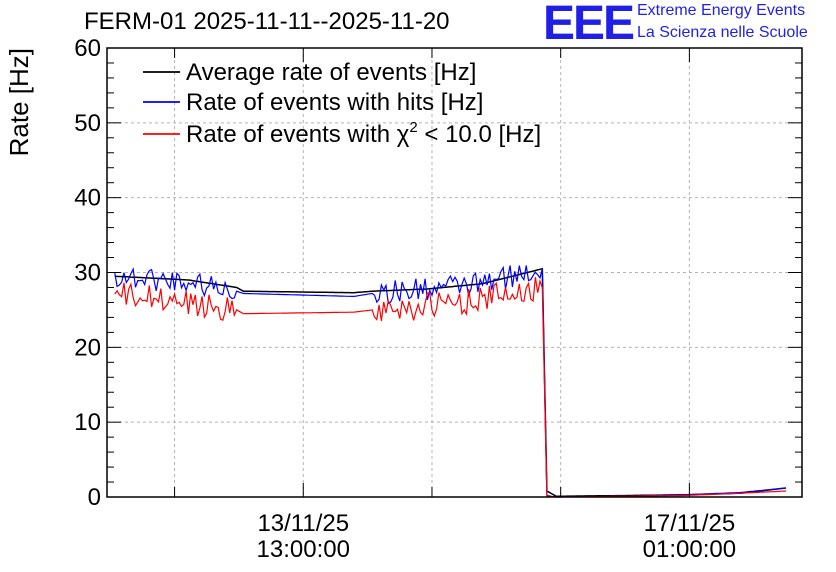 This screenshot has height=572, width=836. Describe the element at coordinates (334, 102) in the screenshot. I see `legend-label-hits: Rate of events with hits [Hz]` at that location.